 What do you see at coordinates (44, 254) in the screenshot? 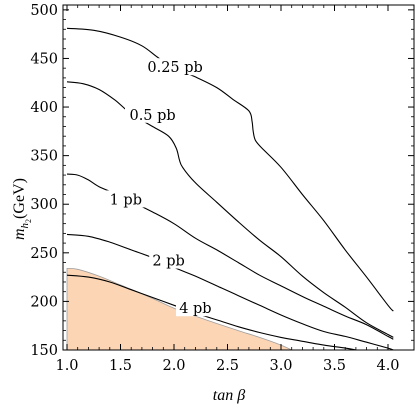
I see `y-tick-label: 250` at bounding box center [44, 254].